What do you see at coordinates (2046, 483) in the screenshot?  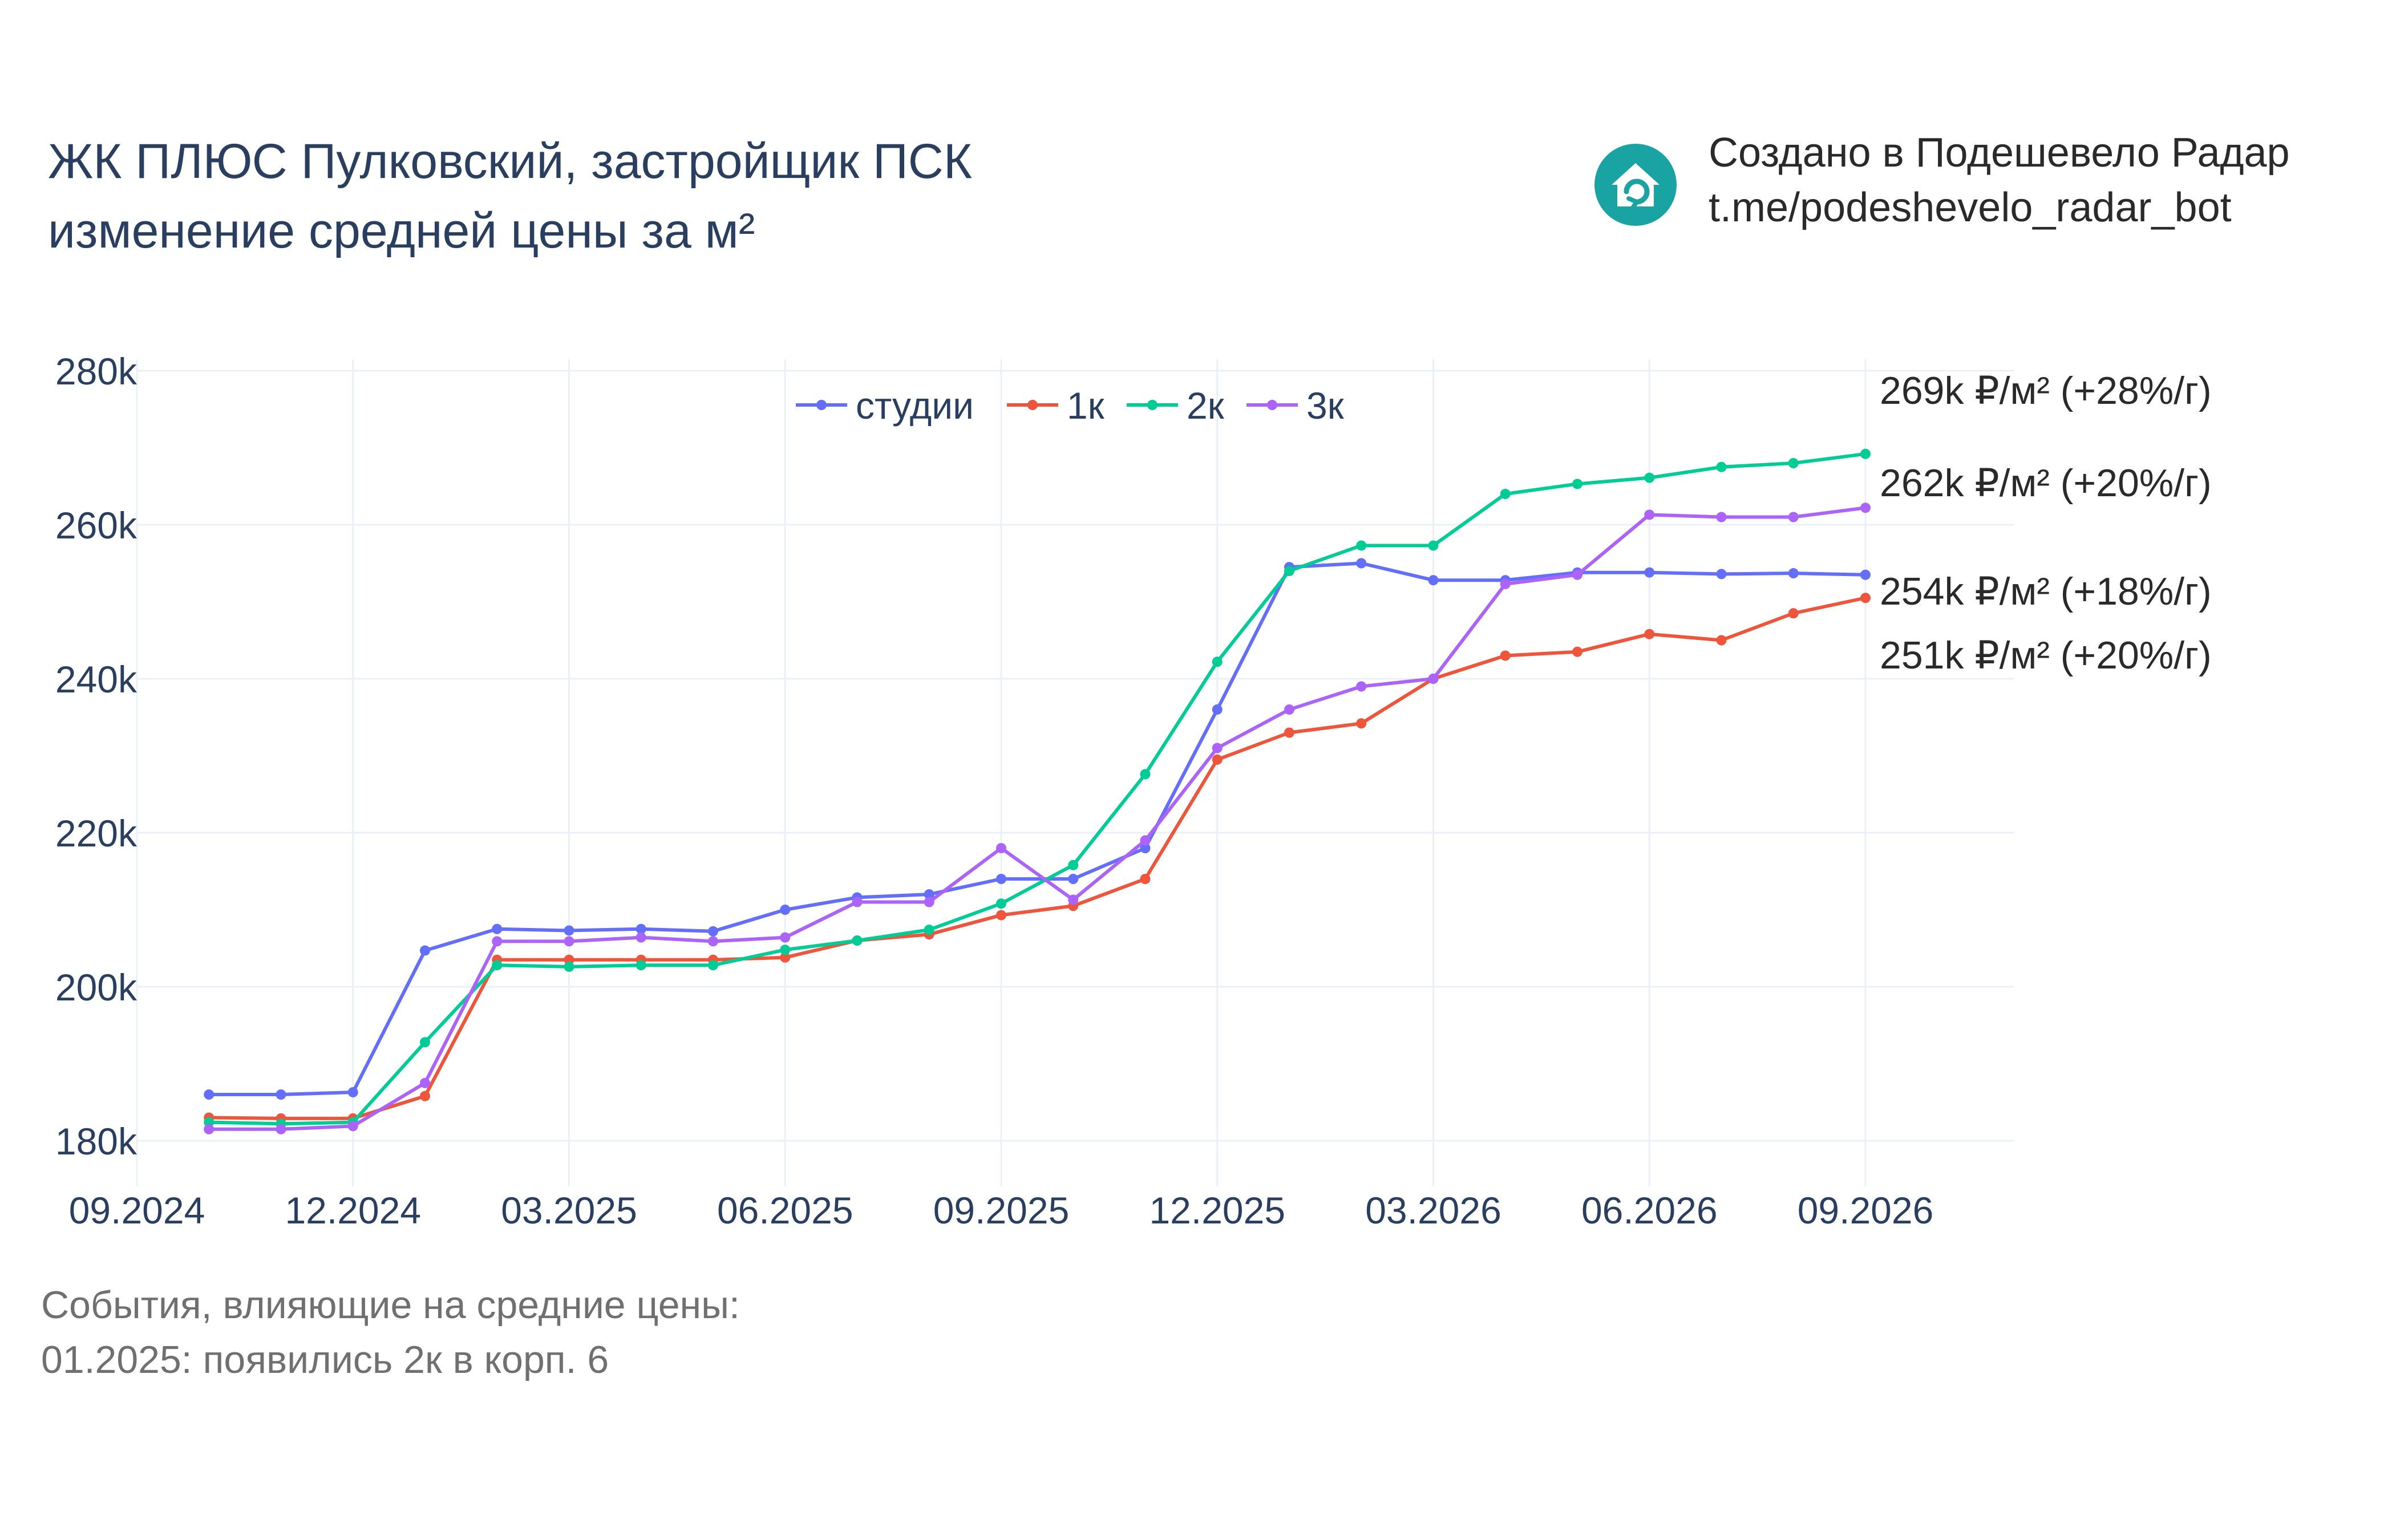 I see `value-annotation: 262k ₽/м² (+20%/г)` at bounding box center [2046, 483].